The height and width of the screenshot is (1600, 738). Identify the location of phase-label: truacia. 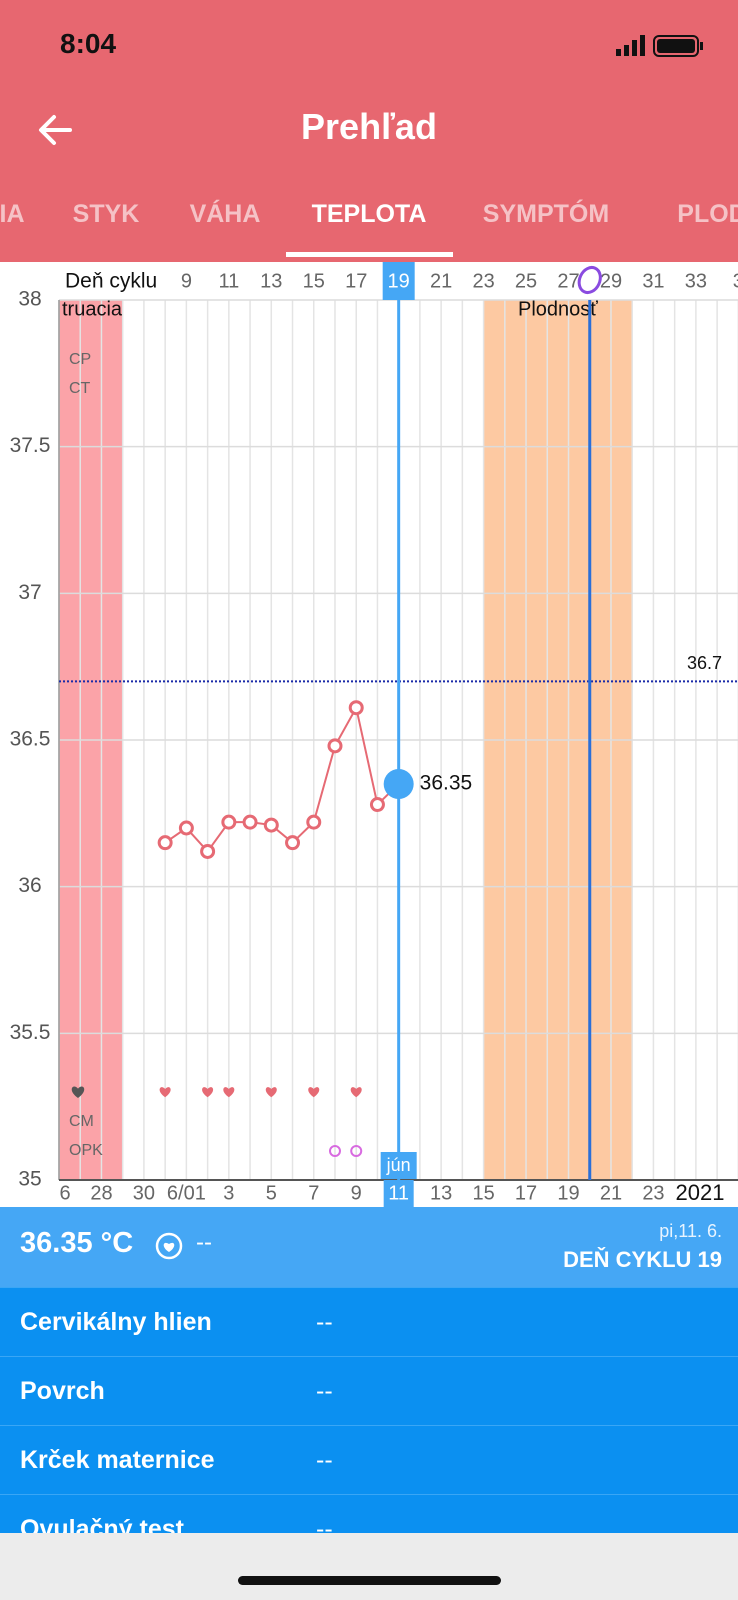
(92, 309).